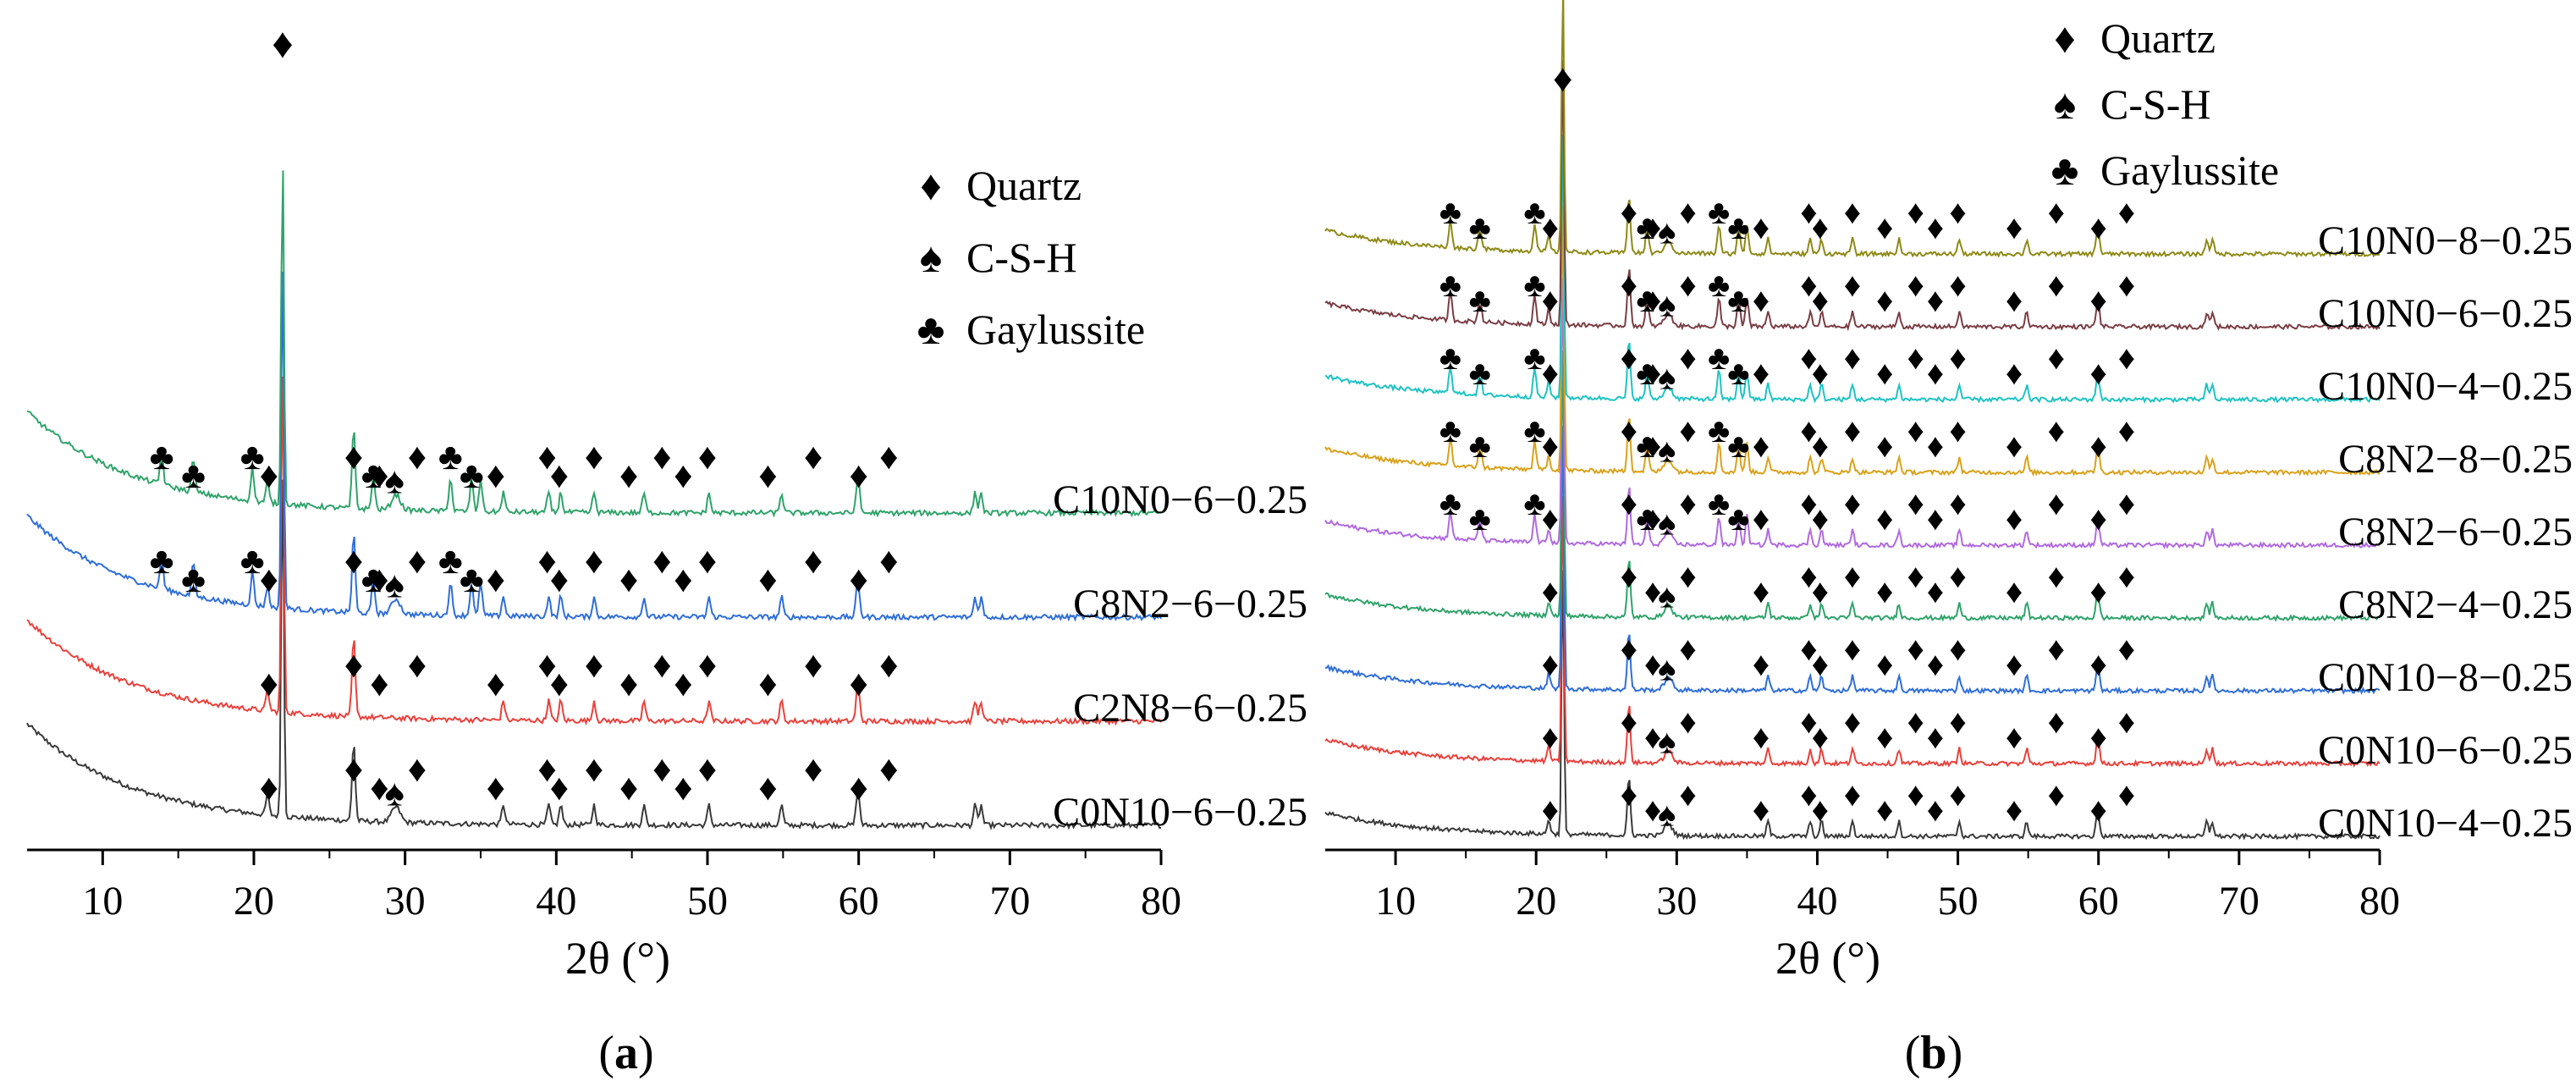  What do you see at coordinates (1009, 901) in the screenshot?
I see `a-tick-label: 70` at bounding box center [1009, 901].